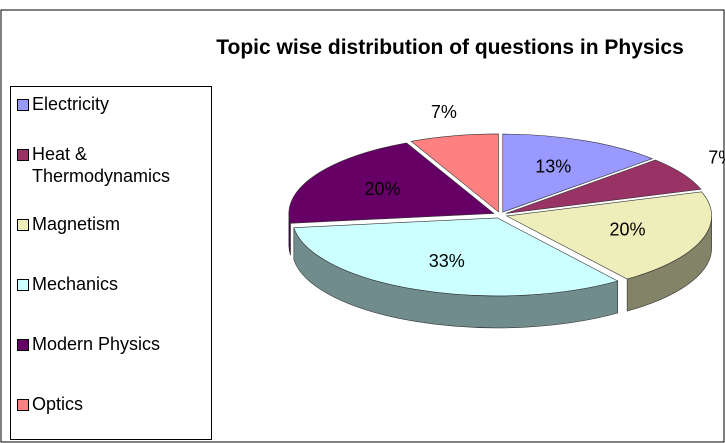 The image size is (725, 443). Describe the element at coordinates (115, 404) in the screenshot. I see `legend-item: Optics` at that location.